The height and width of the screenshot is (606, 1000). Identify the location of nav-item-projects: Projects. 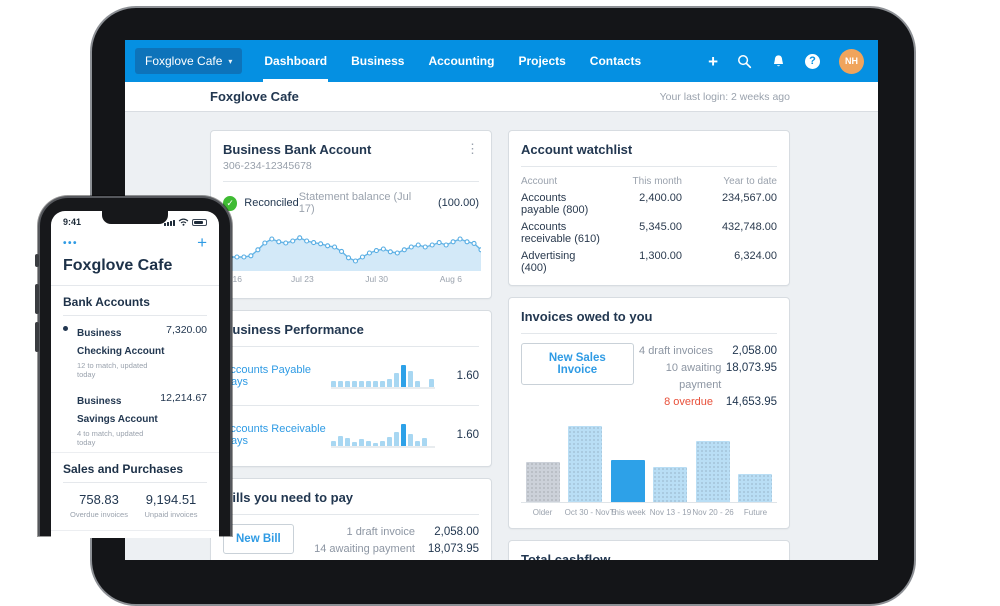
(542, 61).